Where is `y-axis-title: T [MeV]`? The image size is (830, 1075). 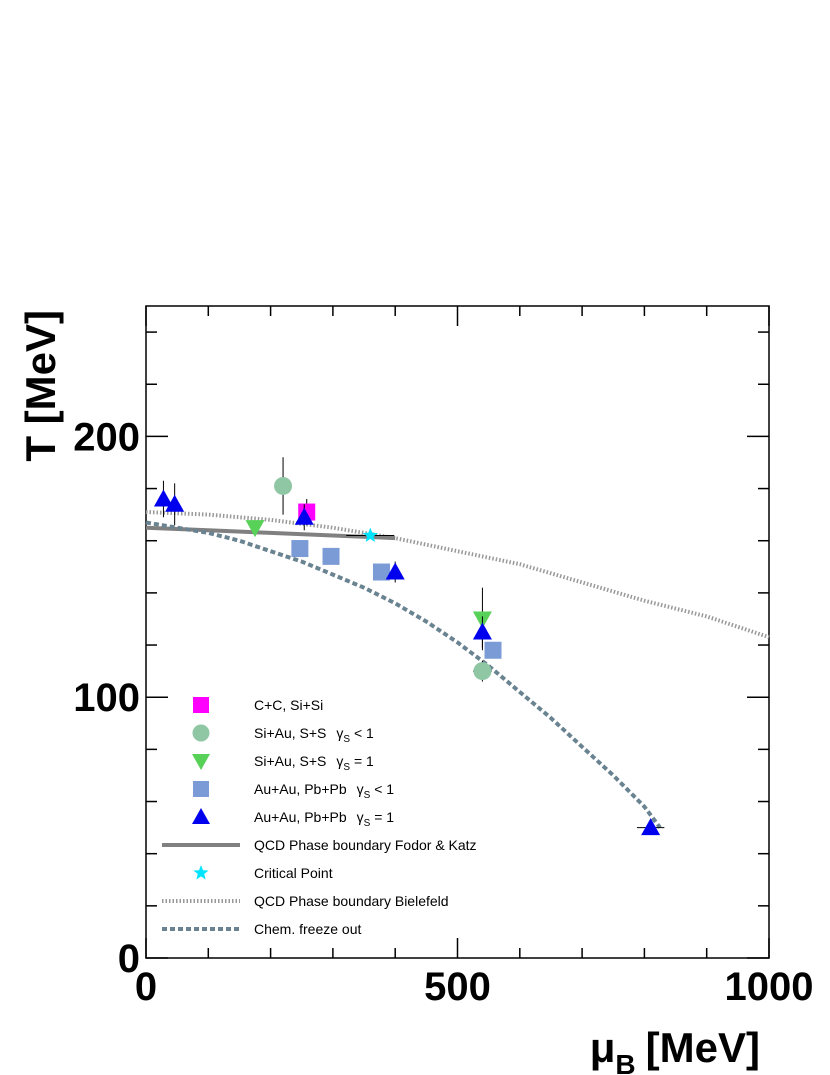
y-axis-title: T [MeV] is located at coordinates (40, 386).